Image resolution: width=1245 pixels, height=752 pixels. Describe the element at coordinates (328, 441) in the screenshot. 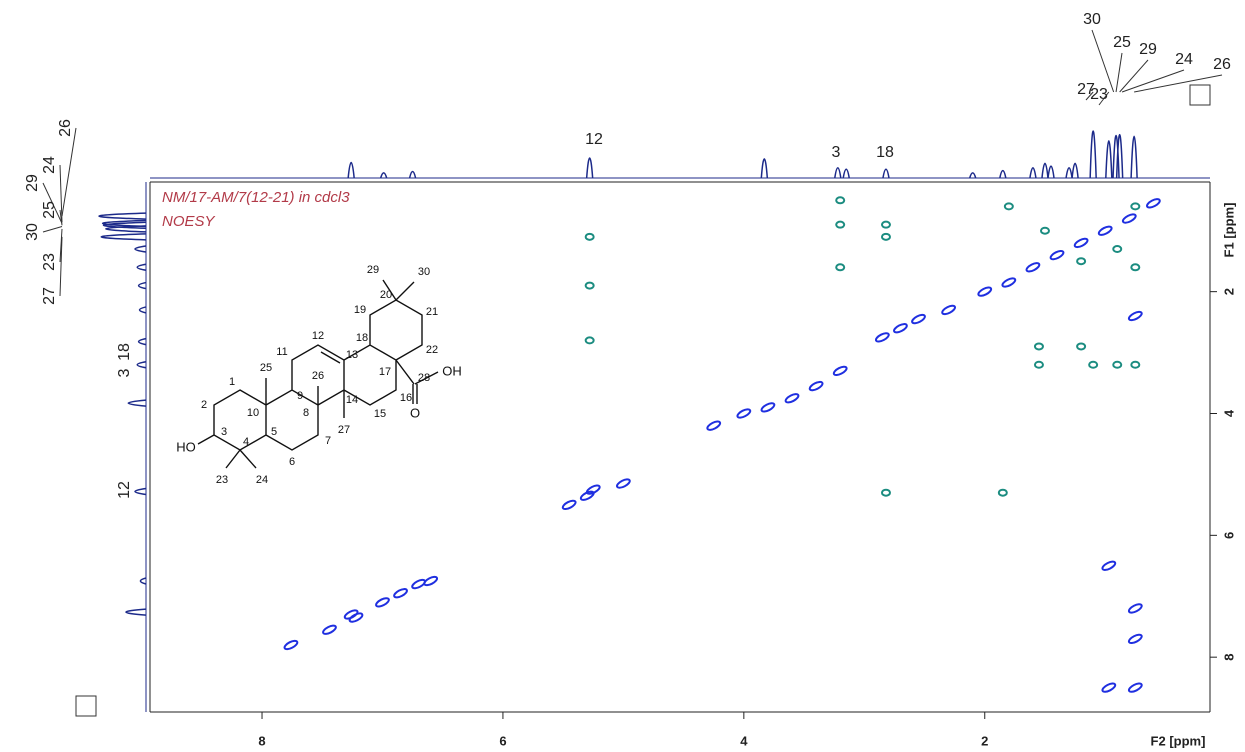

I see `atom-label: 7` at that location.